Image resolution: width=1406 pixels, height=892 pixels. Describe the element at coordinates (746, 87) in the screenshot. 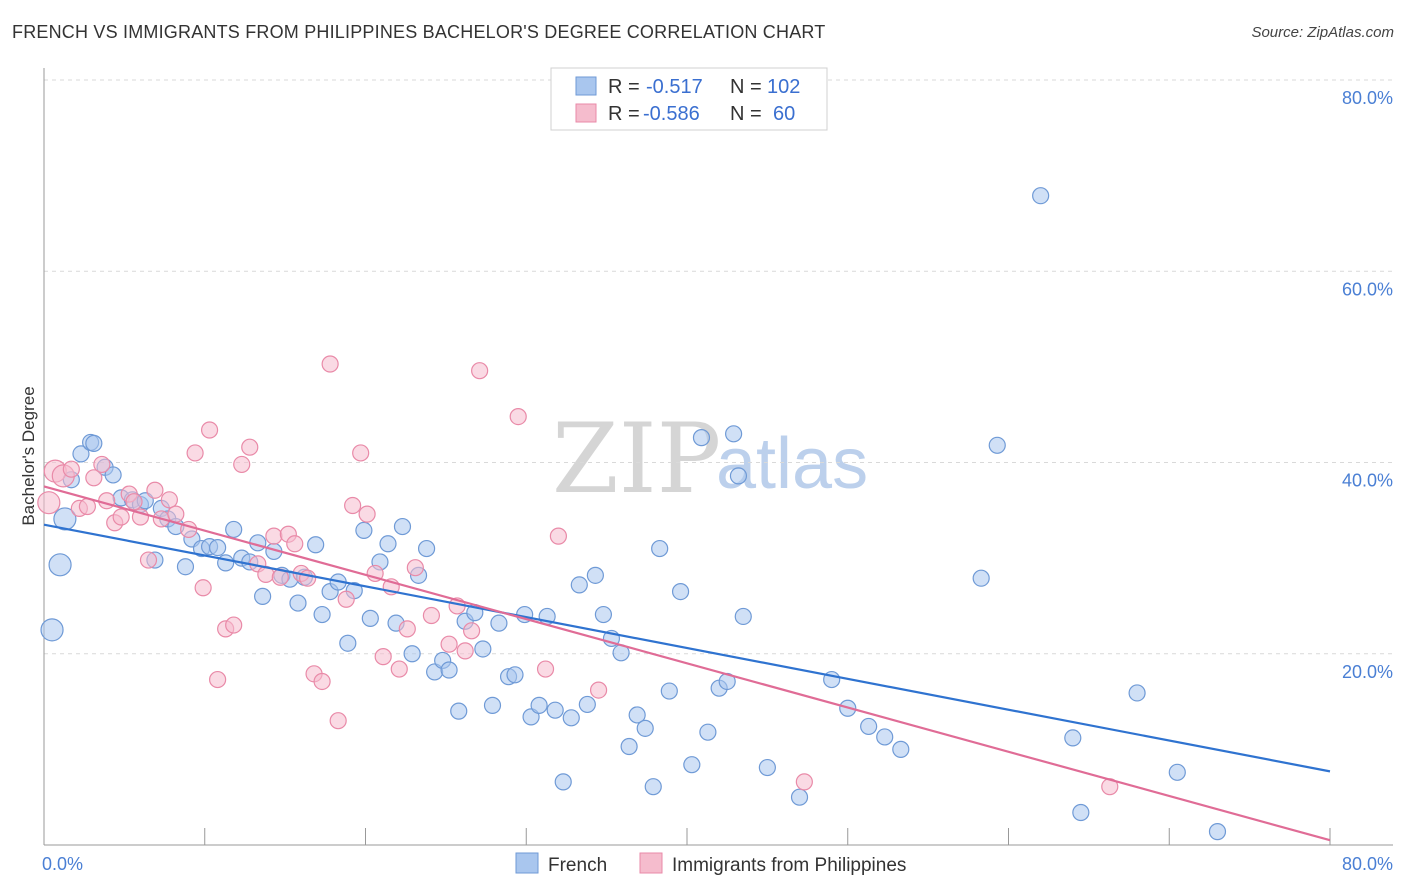

I see `legend-n-label-french: N =` at that location.